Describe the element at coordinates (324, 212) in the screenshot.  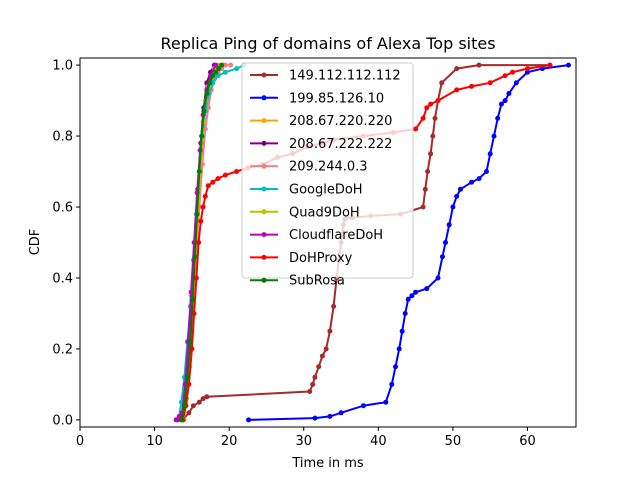
I see `legend-label: Quad9DoH` at that location.